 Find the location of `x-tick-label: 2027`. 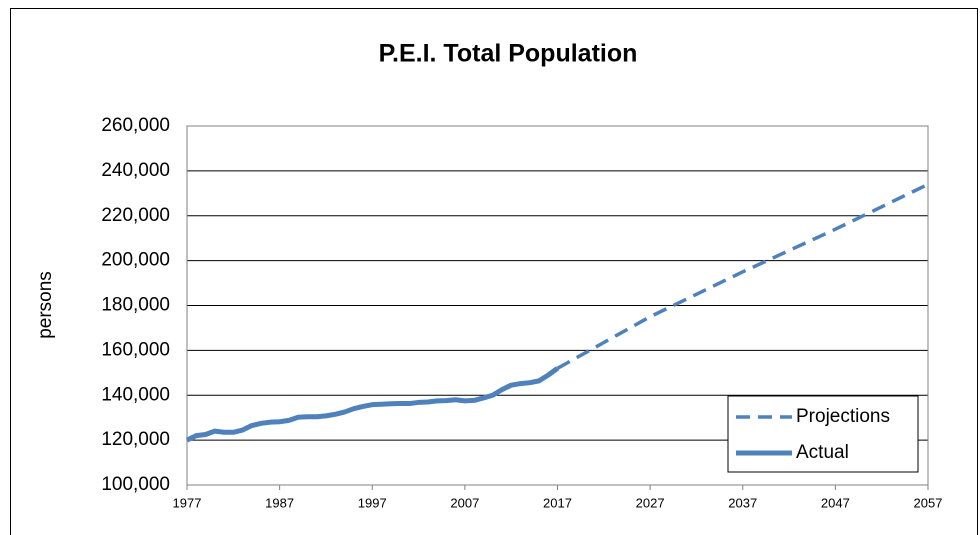

x-tick-label: 2027 is located at coordinates (650, 502).